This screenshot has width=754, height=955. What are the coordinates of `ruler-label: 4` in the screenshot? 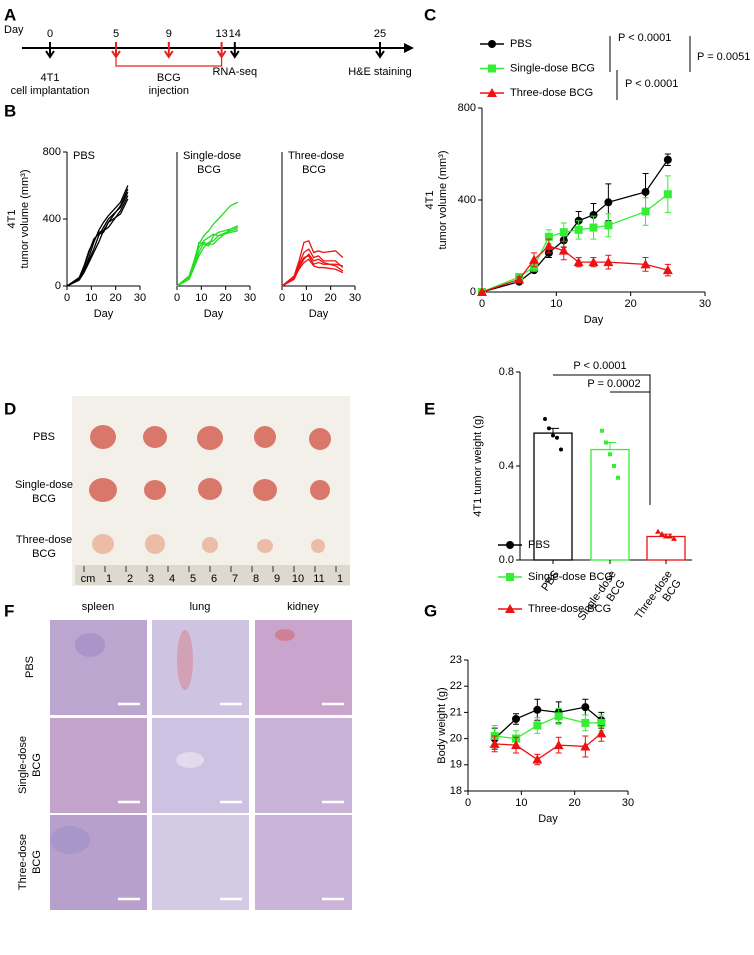 It's located at (172, 579).